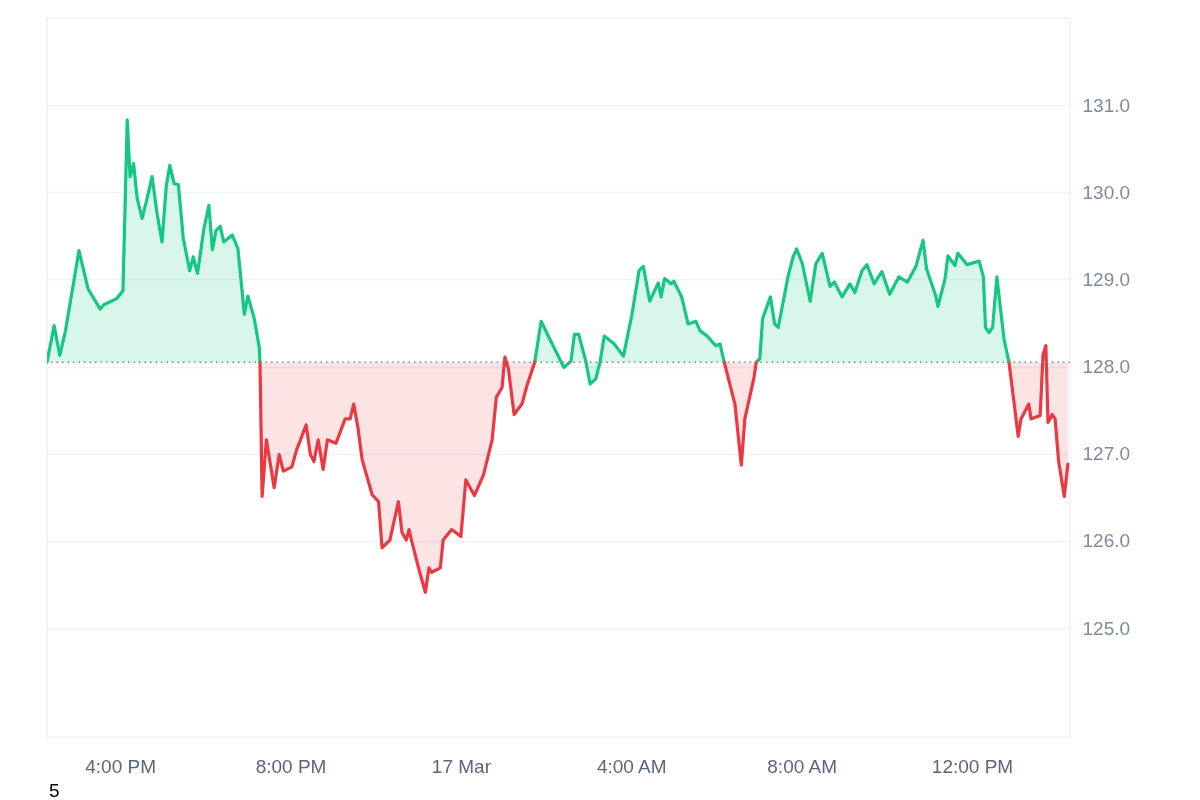 The image size is (1200, 800). I want to click on y-tick-label: 125.0, so click(1106, 628).